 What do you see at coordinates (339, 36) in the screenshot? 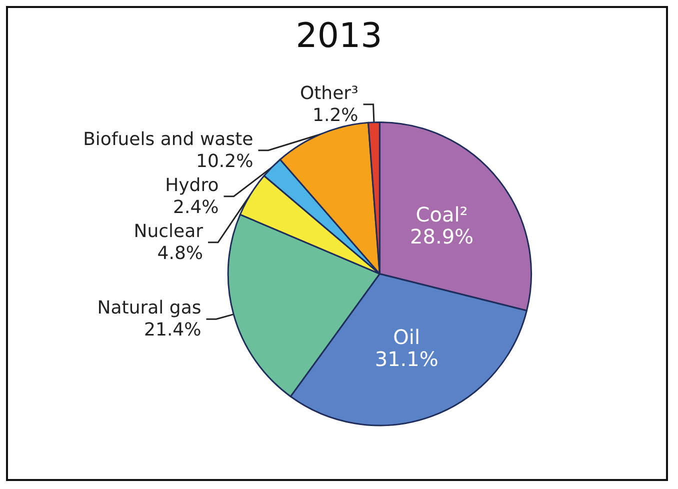
I see `chart-title: 2013` at bounding box center [339, 36].